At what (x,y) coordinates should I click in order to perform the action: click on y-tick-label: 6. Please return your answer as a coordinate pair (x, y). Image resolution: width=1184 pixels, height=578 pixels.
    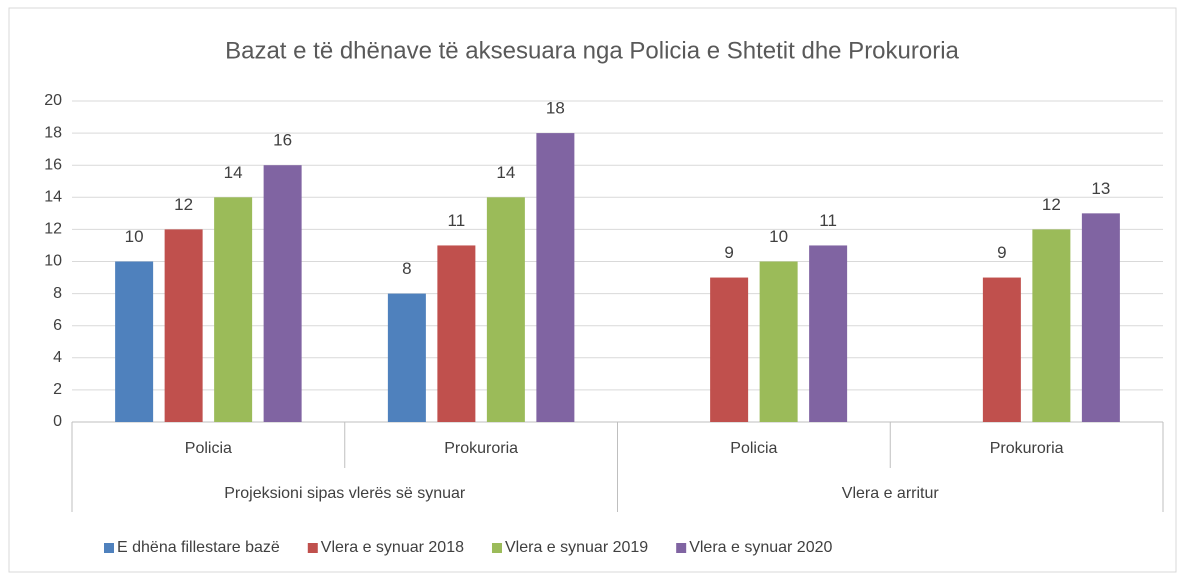
    Looking at the image, I should click on (57, 325).